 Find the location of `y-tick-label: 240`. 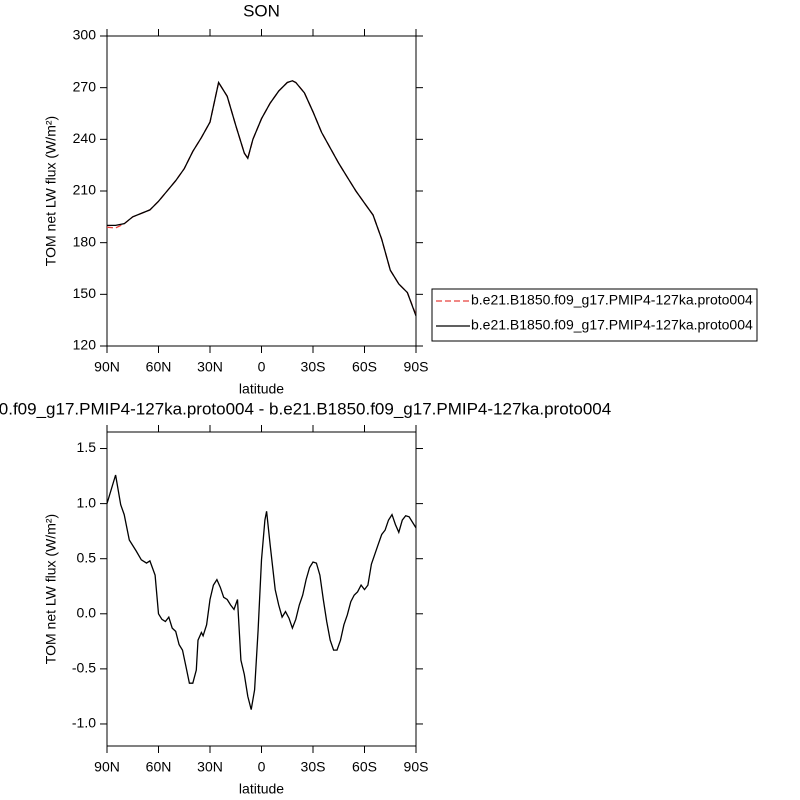

y-tick-label: 240 is located at coordinates (85, 138).